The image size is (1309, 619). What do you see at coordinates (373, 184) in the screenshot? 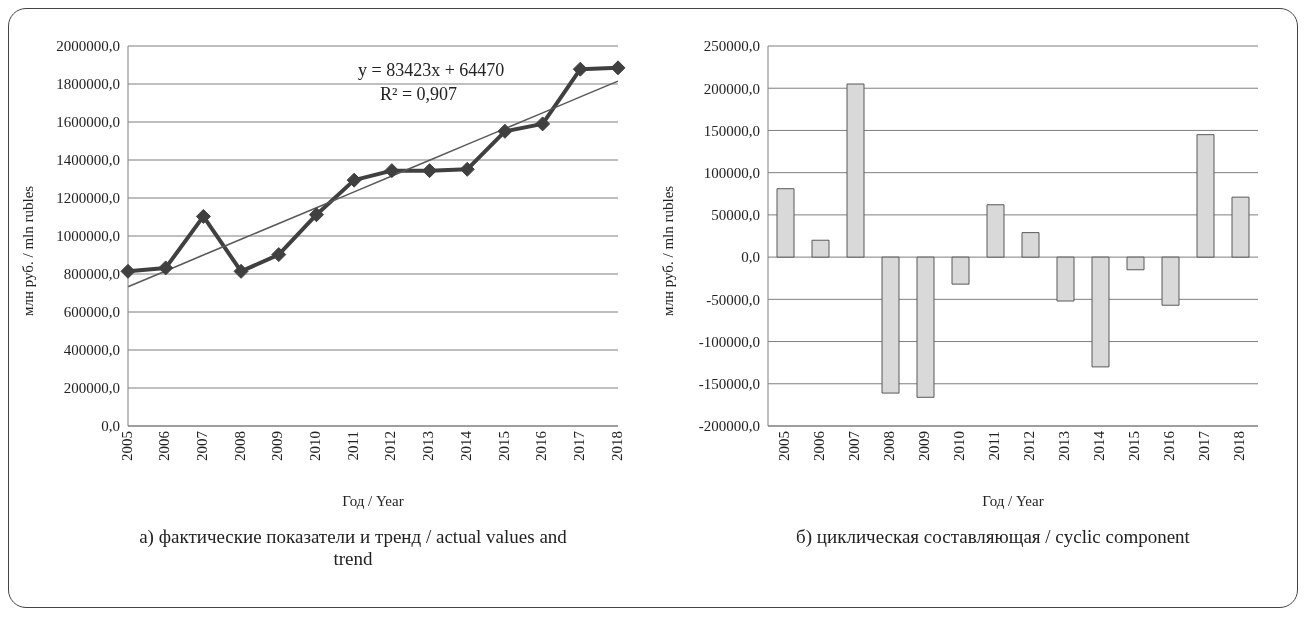
I see `line-series` at bounding box center [373, 184].